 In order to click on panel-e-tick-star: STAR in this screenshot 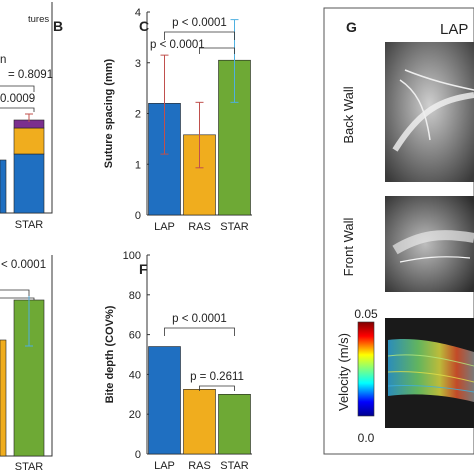, I will do `click(29, 467)`.